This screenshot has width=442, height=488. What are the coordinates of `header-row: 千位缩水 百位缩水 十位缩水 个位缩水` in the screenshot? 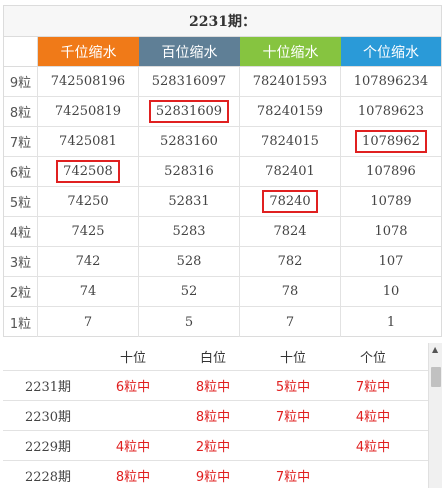 It's located at (222, 52).